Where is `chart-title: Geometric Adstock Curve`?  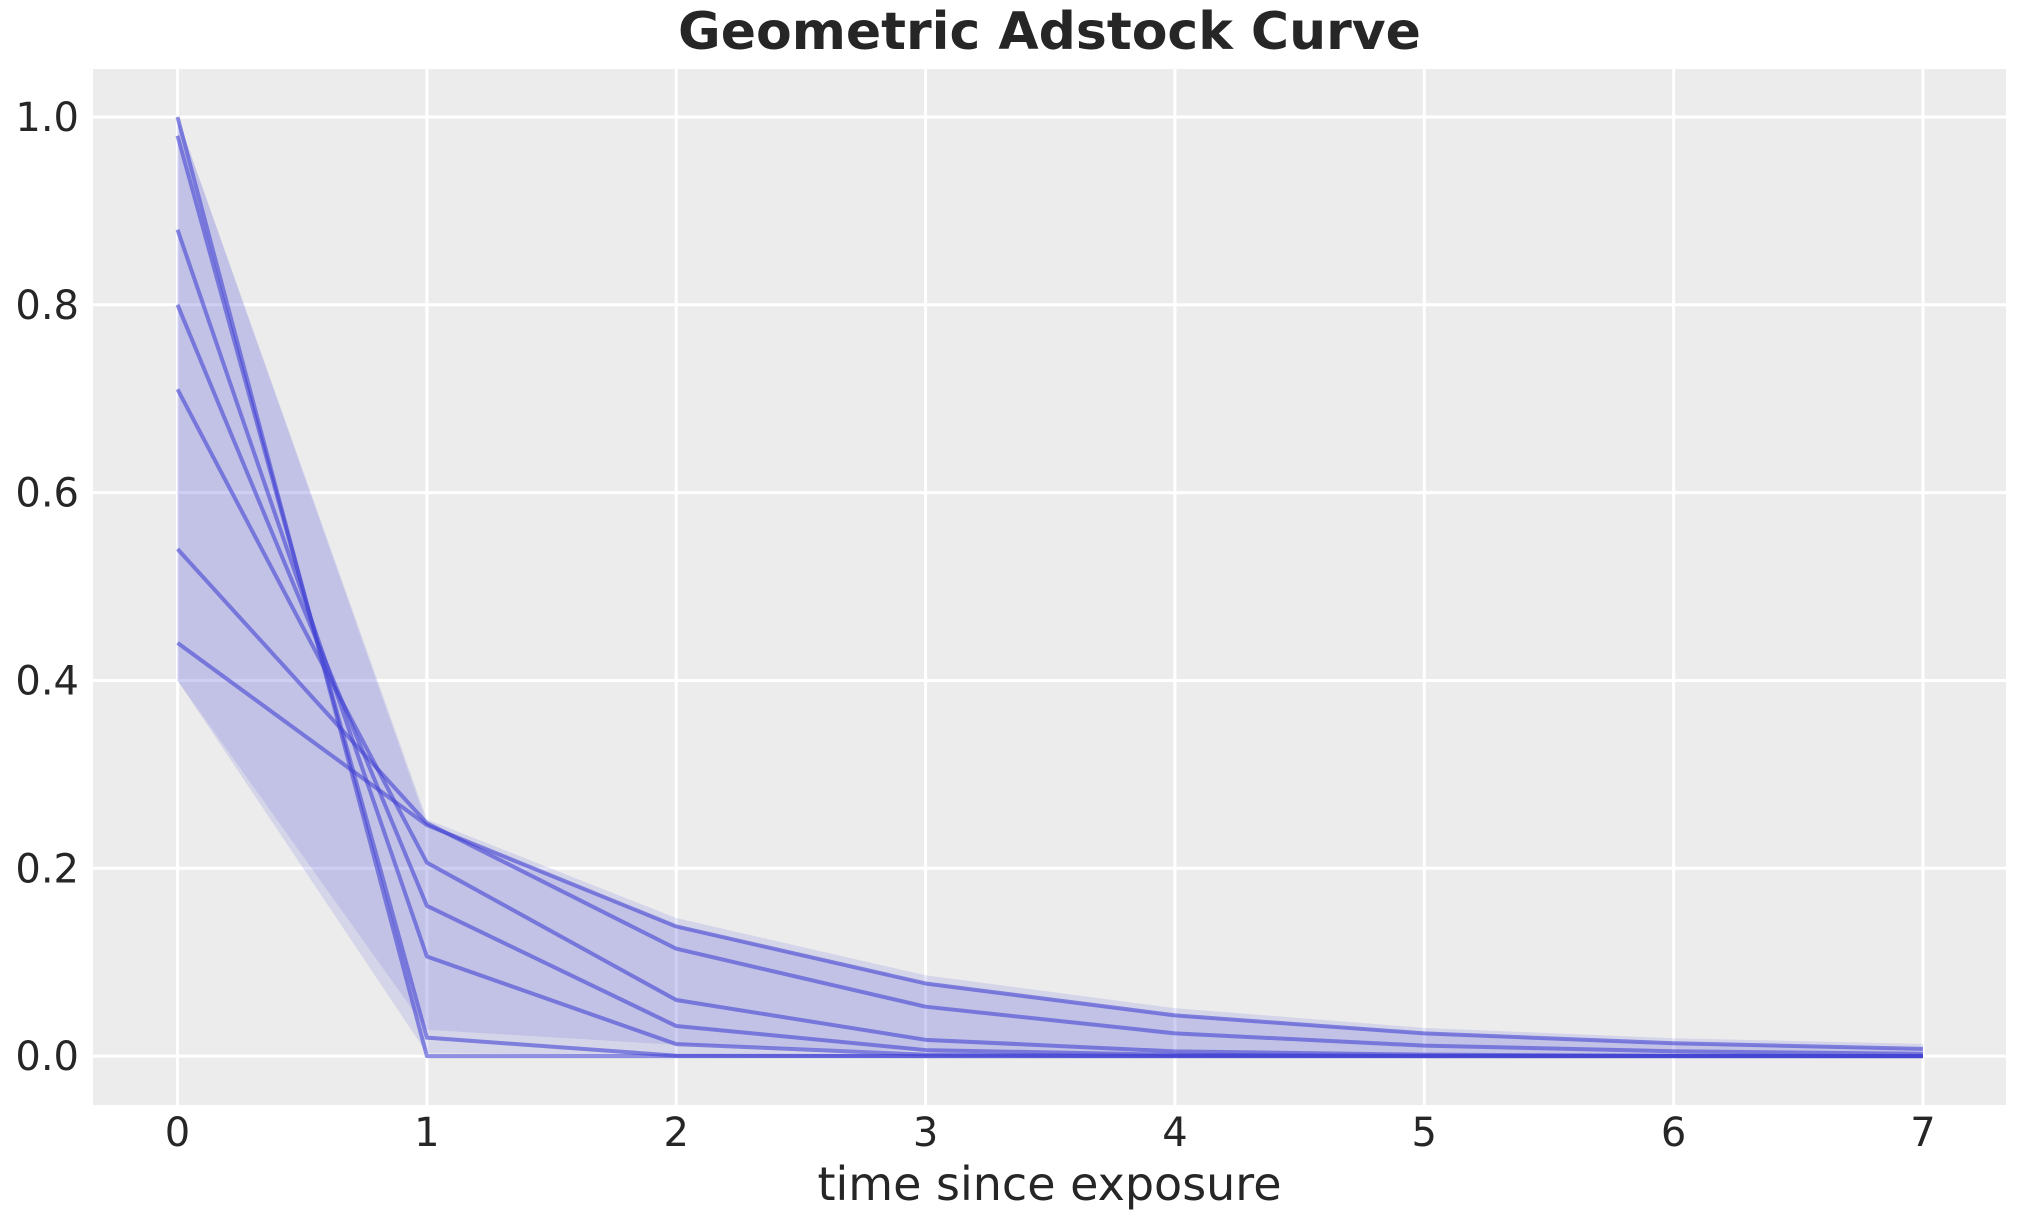 chart-title: Geometric Adstock Curve is located at coordinates (1049, 32).